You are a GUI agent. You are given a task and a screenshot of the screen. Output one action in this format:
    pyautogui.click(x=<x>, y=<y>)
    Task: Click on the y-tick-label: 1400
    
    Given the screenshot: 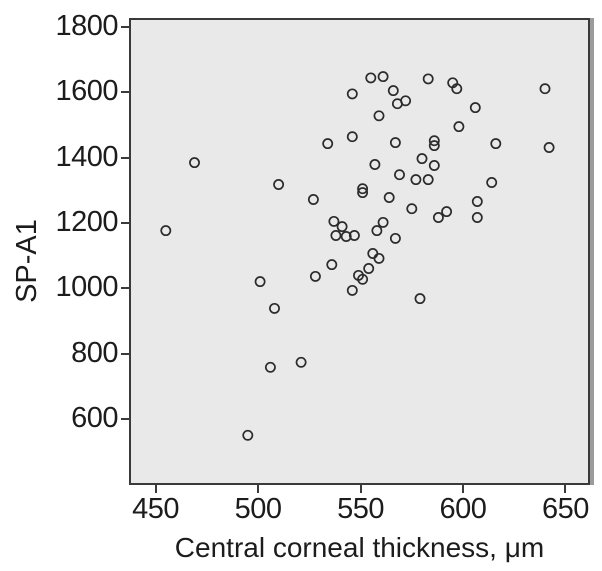 What is the action you would take?
    pyautogui.click(x=86, y=156)
    